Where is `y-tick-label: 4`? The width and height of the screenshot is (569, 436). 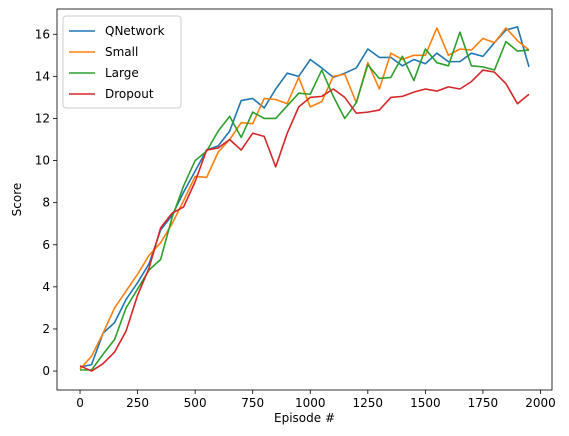
y-tick-label: 4 is located at coordinates (46, 287).